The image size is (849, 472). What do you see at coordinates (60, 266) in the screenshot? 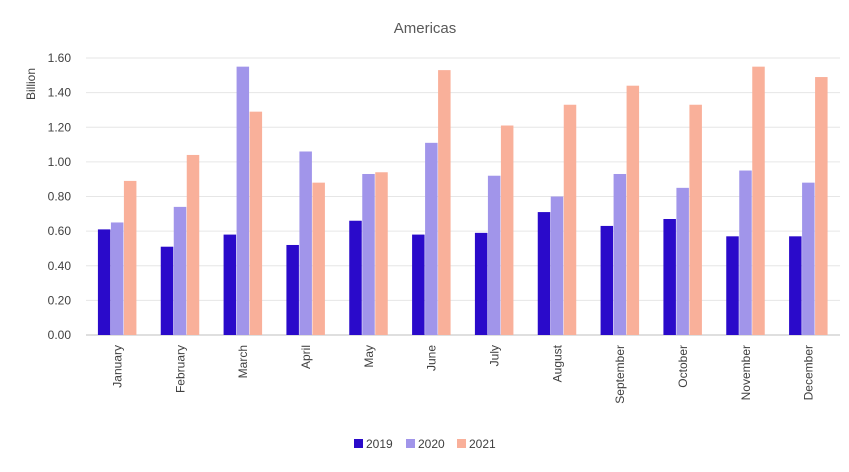
I see `y-tick-label: 0.40` at bounding box center [60, 266].